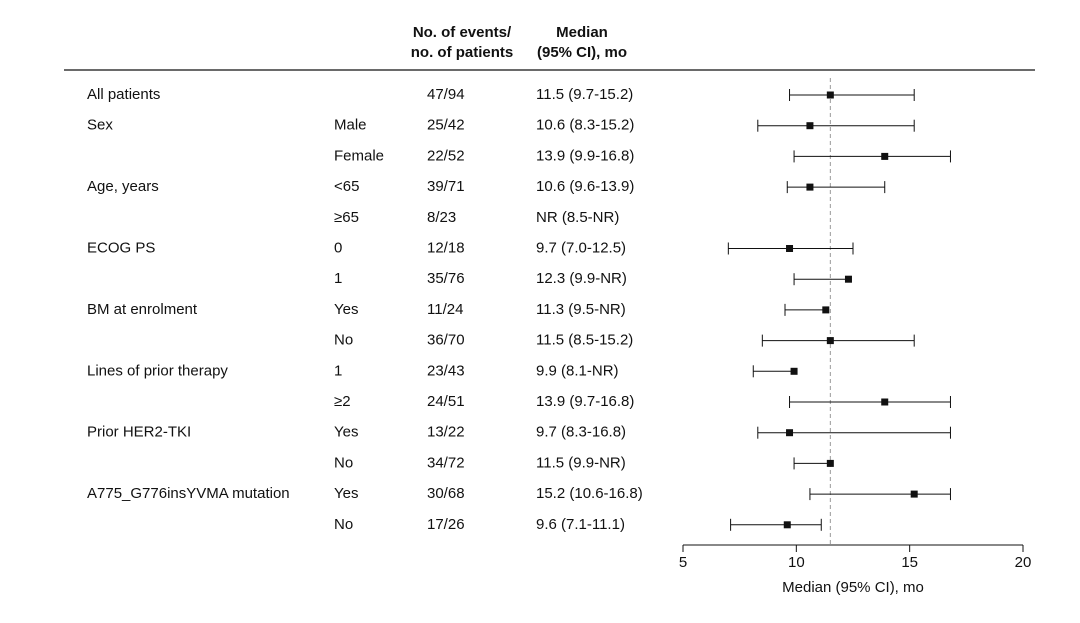 The image size is (1080, 623). Describe the element at coordinates (342, 401) in the screenshot. I see `subgroup-label: ≥2` at that location.